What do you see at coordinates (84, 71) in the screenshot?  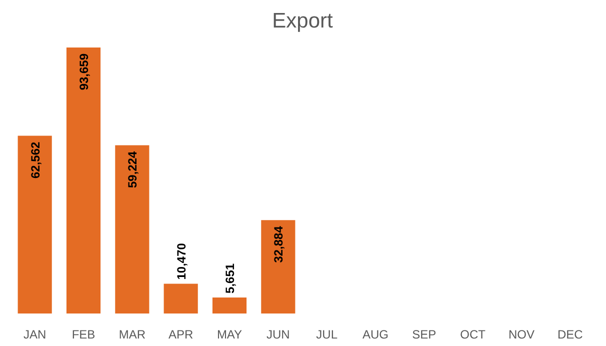 I see `data-label: 93,659` at bounding box center [84, 71].